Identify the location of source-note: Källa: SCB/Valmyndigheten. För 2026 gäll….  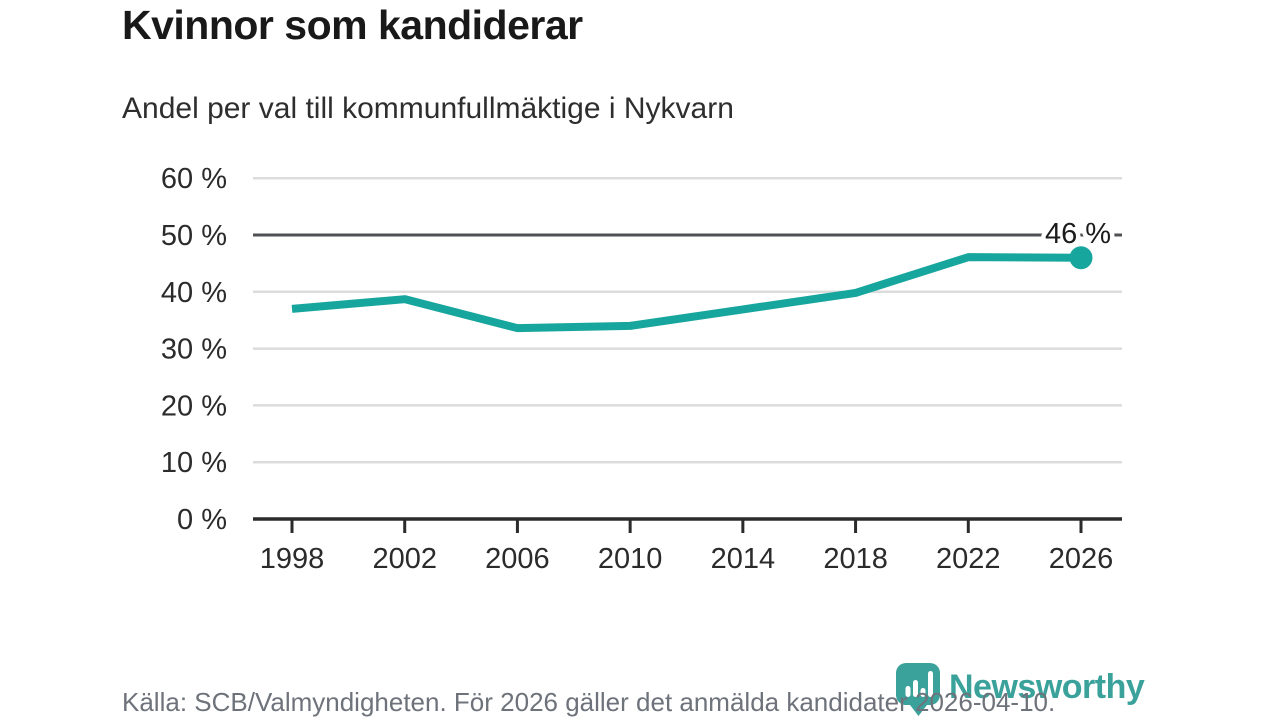
(589, 702).